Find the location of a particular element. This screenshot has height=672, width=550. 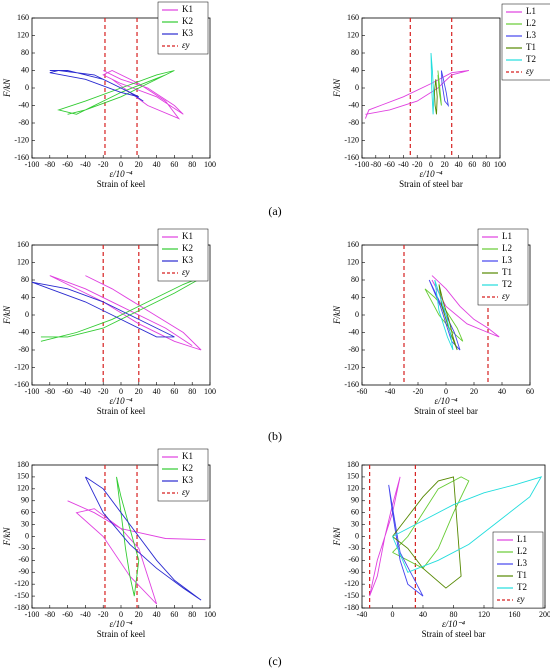

legend-label: L1 is located at coordinates (522, 539).